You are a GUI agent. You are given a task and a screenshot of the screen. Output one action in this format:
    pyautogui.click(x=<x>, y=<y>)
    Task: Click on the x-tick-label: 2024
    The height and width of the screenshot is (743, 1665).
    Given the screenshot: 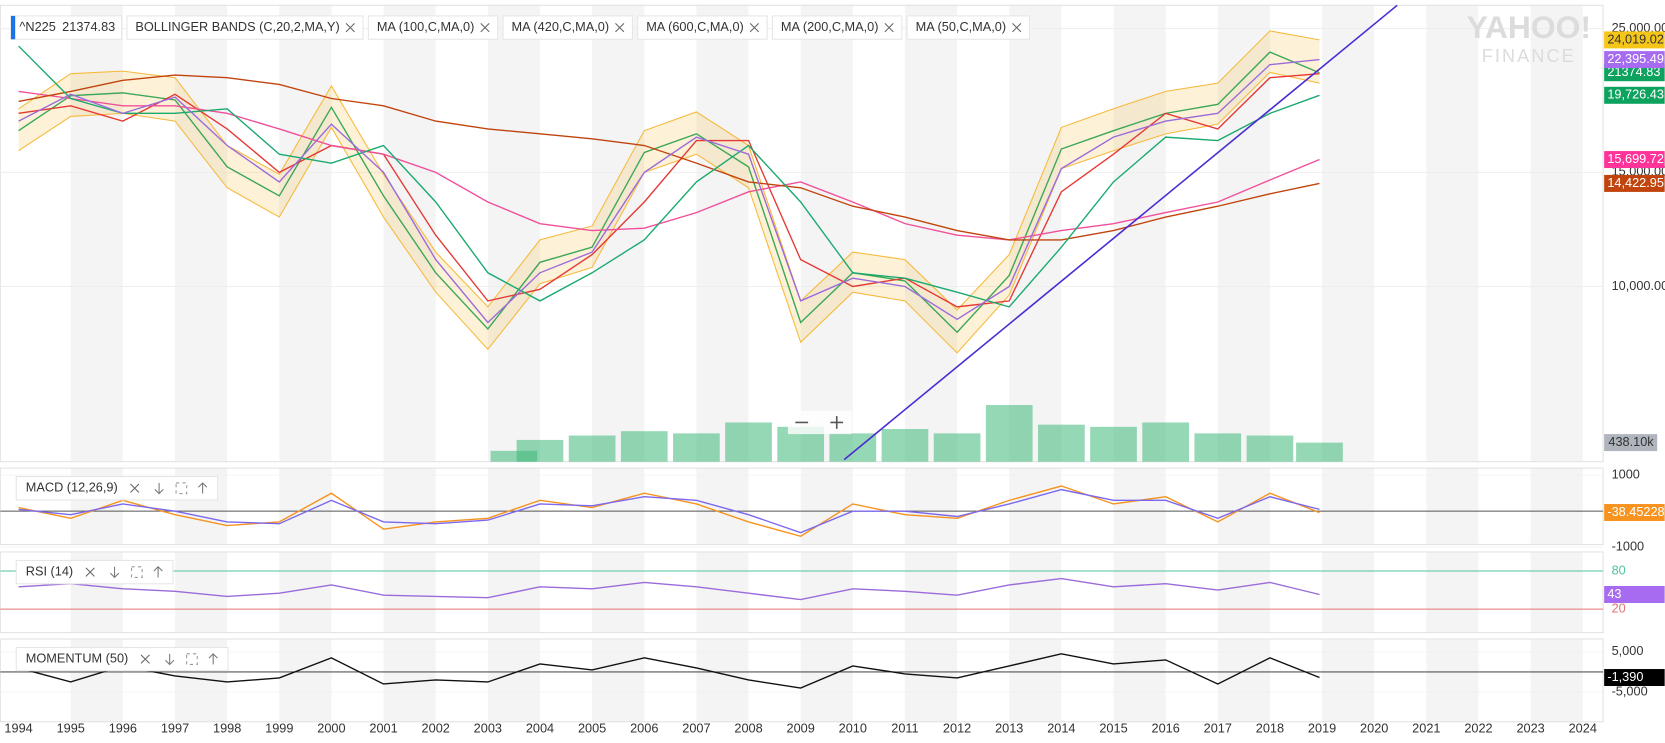 What is the action you would take?
    pyautogui.click(x=1583, y=728)
    